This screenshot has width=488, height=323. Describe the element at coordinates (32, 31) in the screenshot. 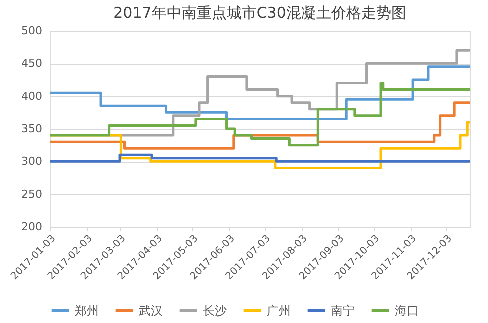

I see `y-tick-label: 500` at that location.